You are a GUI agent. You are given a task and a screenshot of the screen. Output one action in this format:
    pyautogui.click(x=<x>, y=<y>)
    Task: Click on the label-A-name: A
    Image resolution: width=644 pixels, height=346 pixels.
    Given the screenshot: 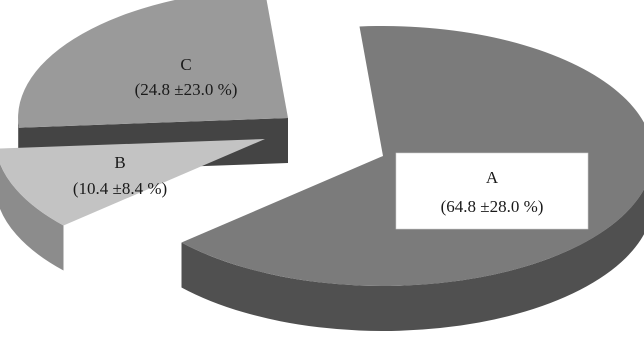 What is the action you would take?
    pyautogui.click(x=492, y=177)
    